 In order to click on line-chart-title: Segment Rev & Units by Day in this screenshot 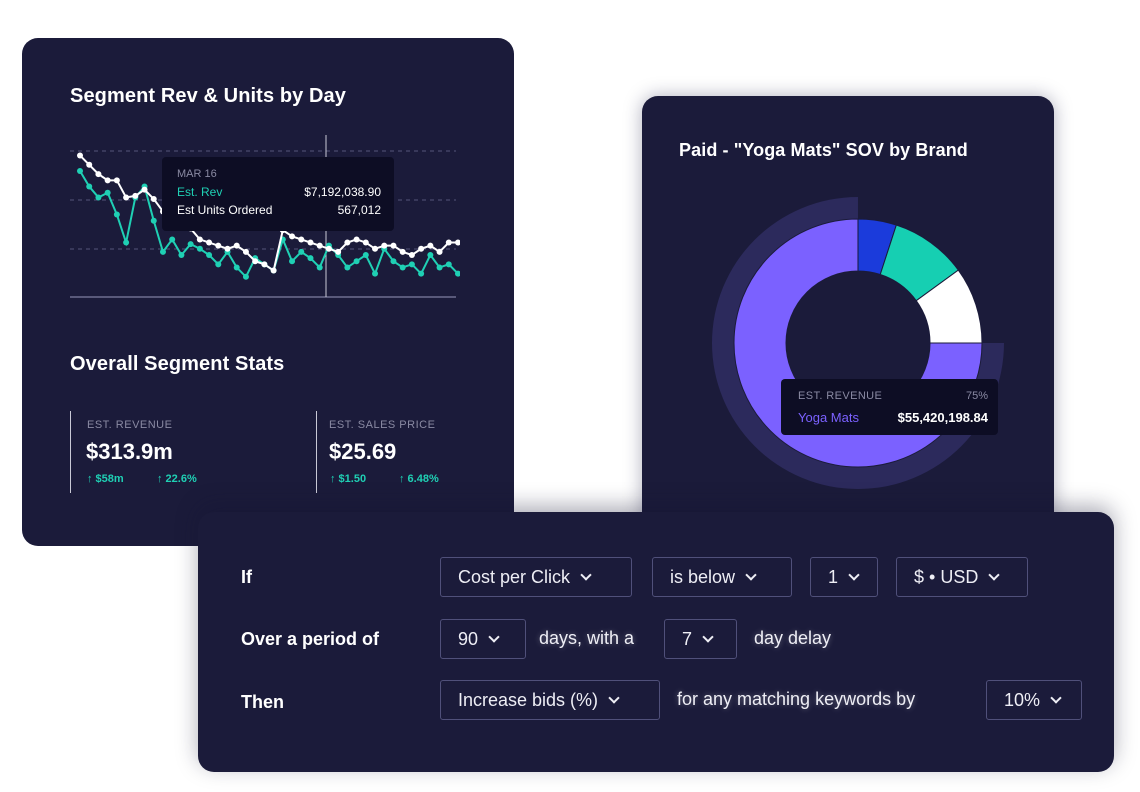, I will do `click(208, 96)`.